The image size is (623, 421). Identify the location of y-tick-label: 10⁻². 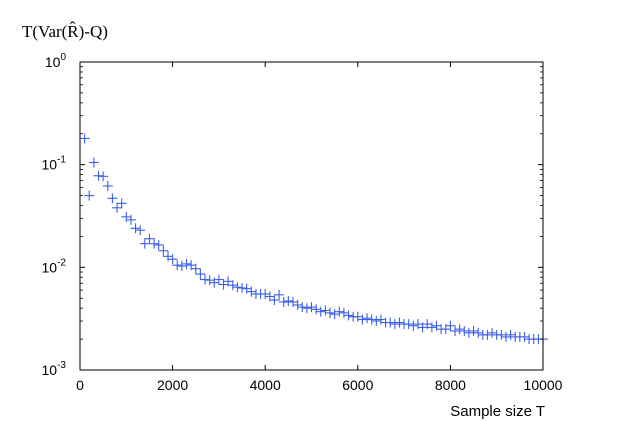
(54, 266).